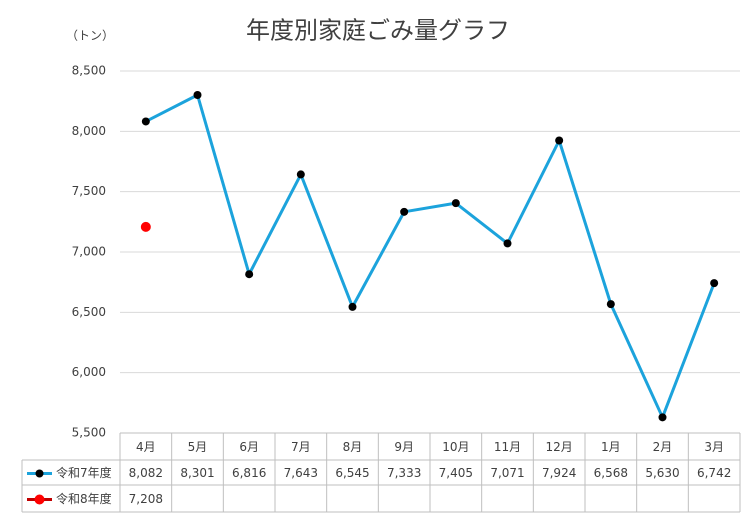 The image size is (752, 520). I want to click on table-value: 7,071, so click(507, 473).